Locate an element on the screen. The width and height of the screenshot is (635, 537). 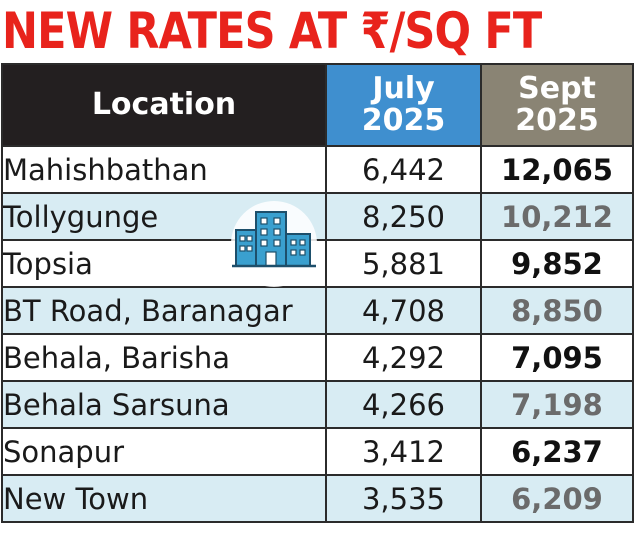
table-row: New Town 3,535 6,209 is located at coordinates (317, 498).